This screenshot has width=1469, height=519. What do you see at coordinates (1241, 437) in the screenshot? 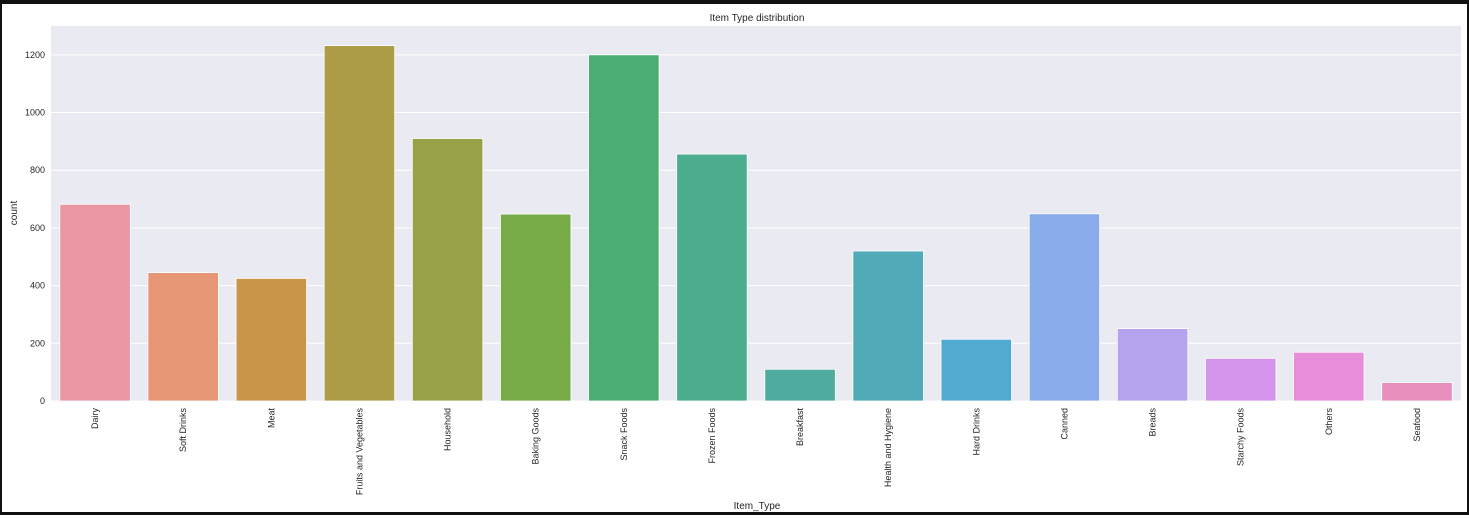
I see `x-tick-label: Starchy Foods` at bounding box center [1241, 437].